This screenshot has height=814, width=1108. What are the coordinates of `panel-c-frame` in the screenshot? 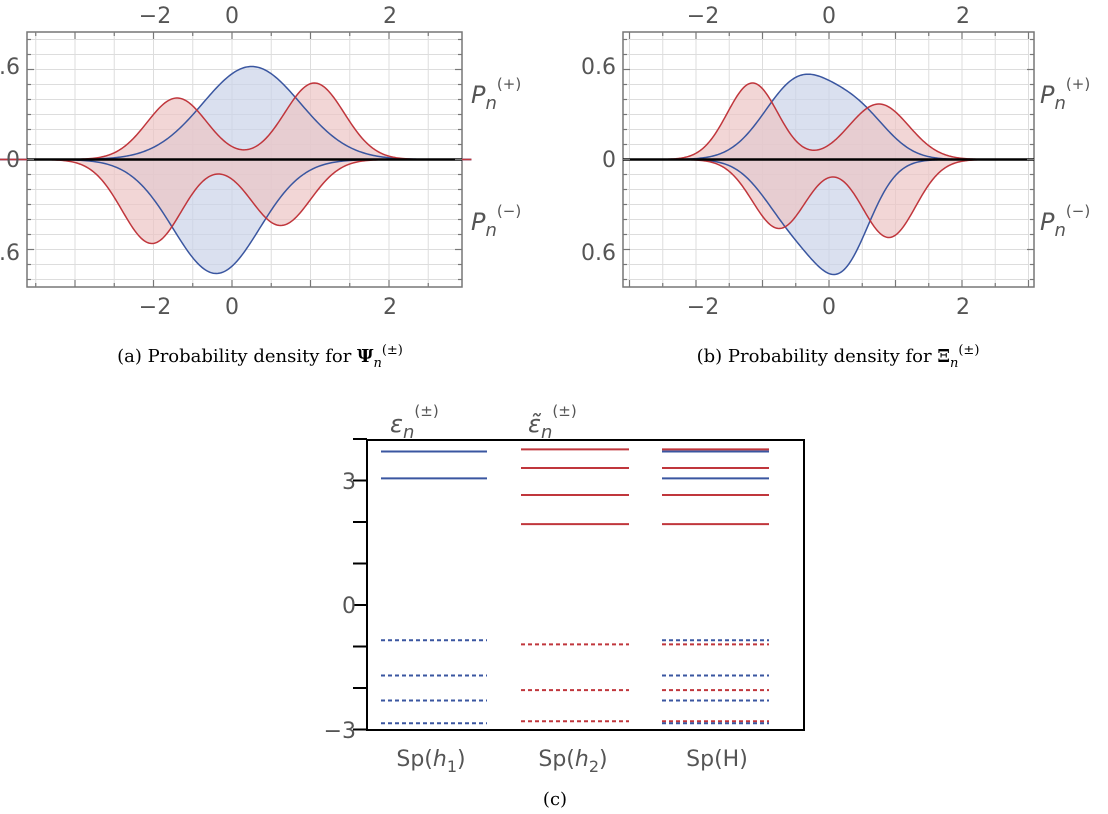 It's located at (585, 585).